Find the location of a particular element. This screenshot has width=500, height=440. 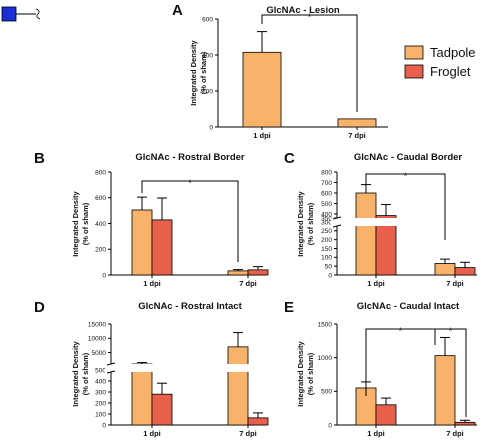

chart-title: GlcNAc - Lesion is located at coordinates (303, 10).